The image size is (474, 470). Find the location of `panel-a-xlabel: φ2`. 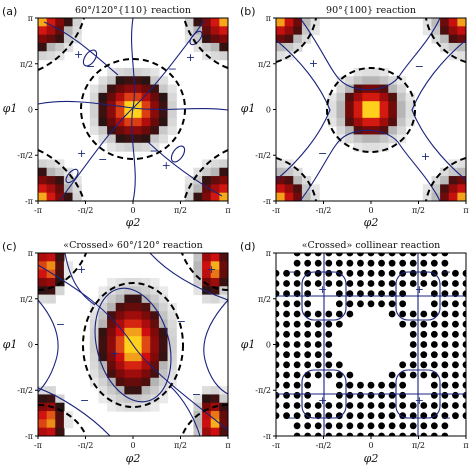

panel-a-xlabel: φ2 is located at coordinates (133, 222).